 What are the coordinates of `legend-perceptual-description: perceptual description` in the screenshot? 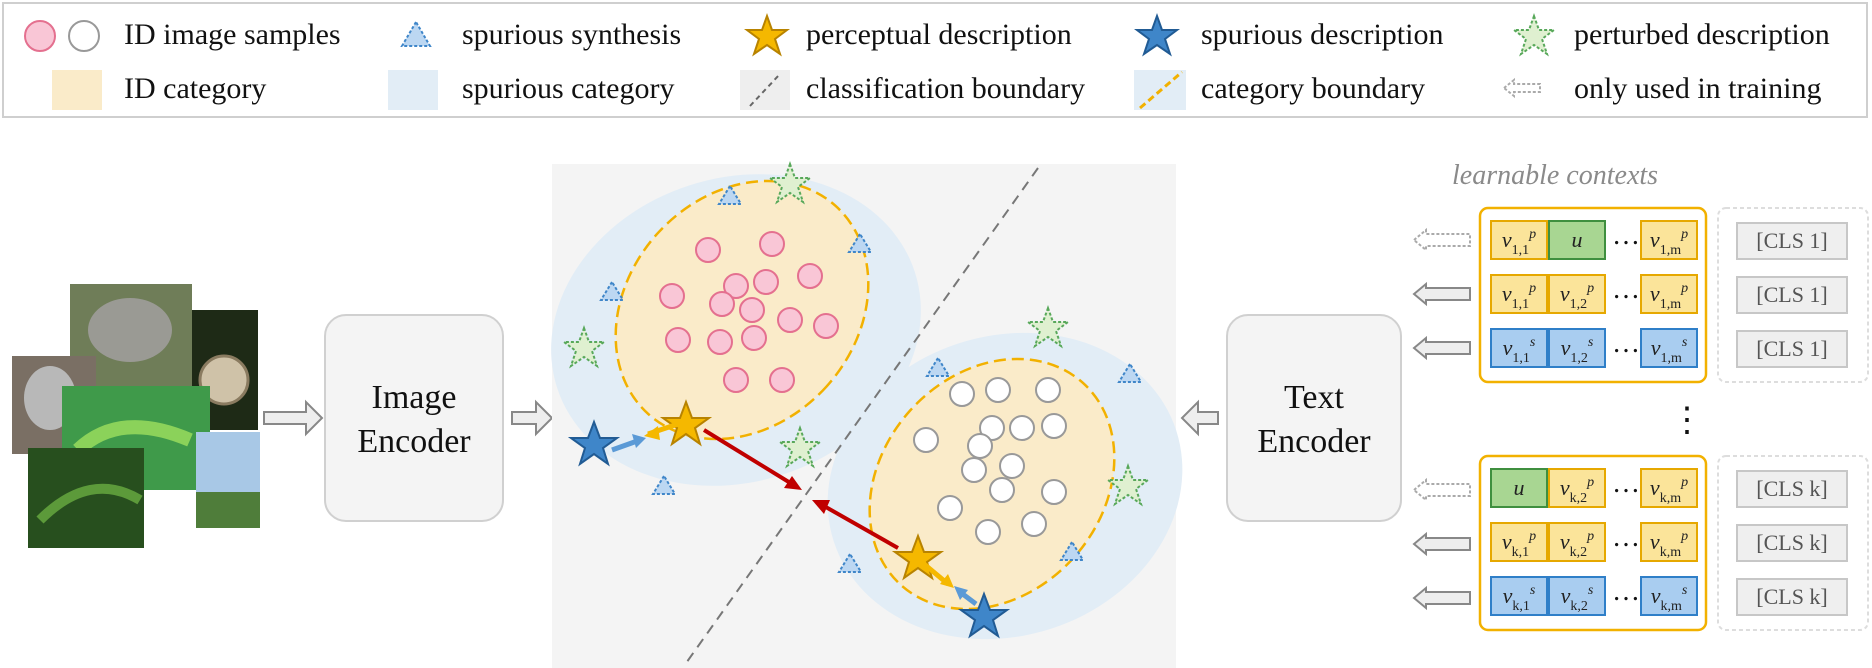 It's located at (939, 34).